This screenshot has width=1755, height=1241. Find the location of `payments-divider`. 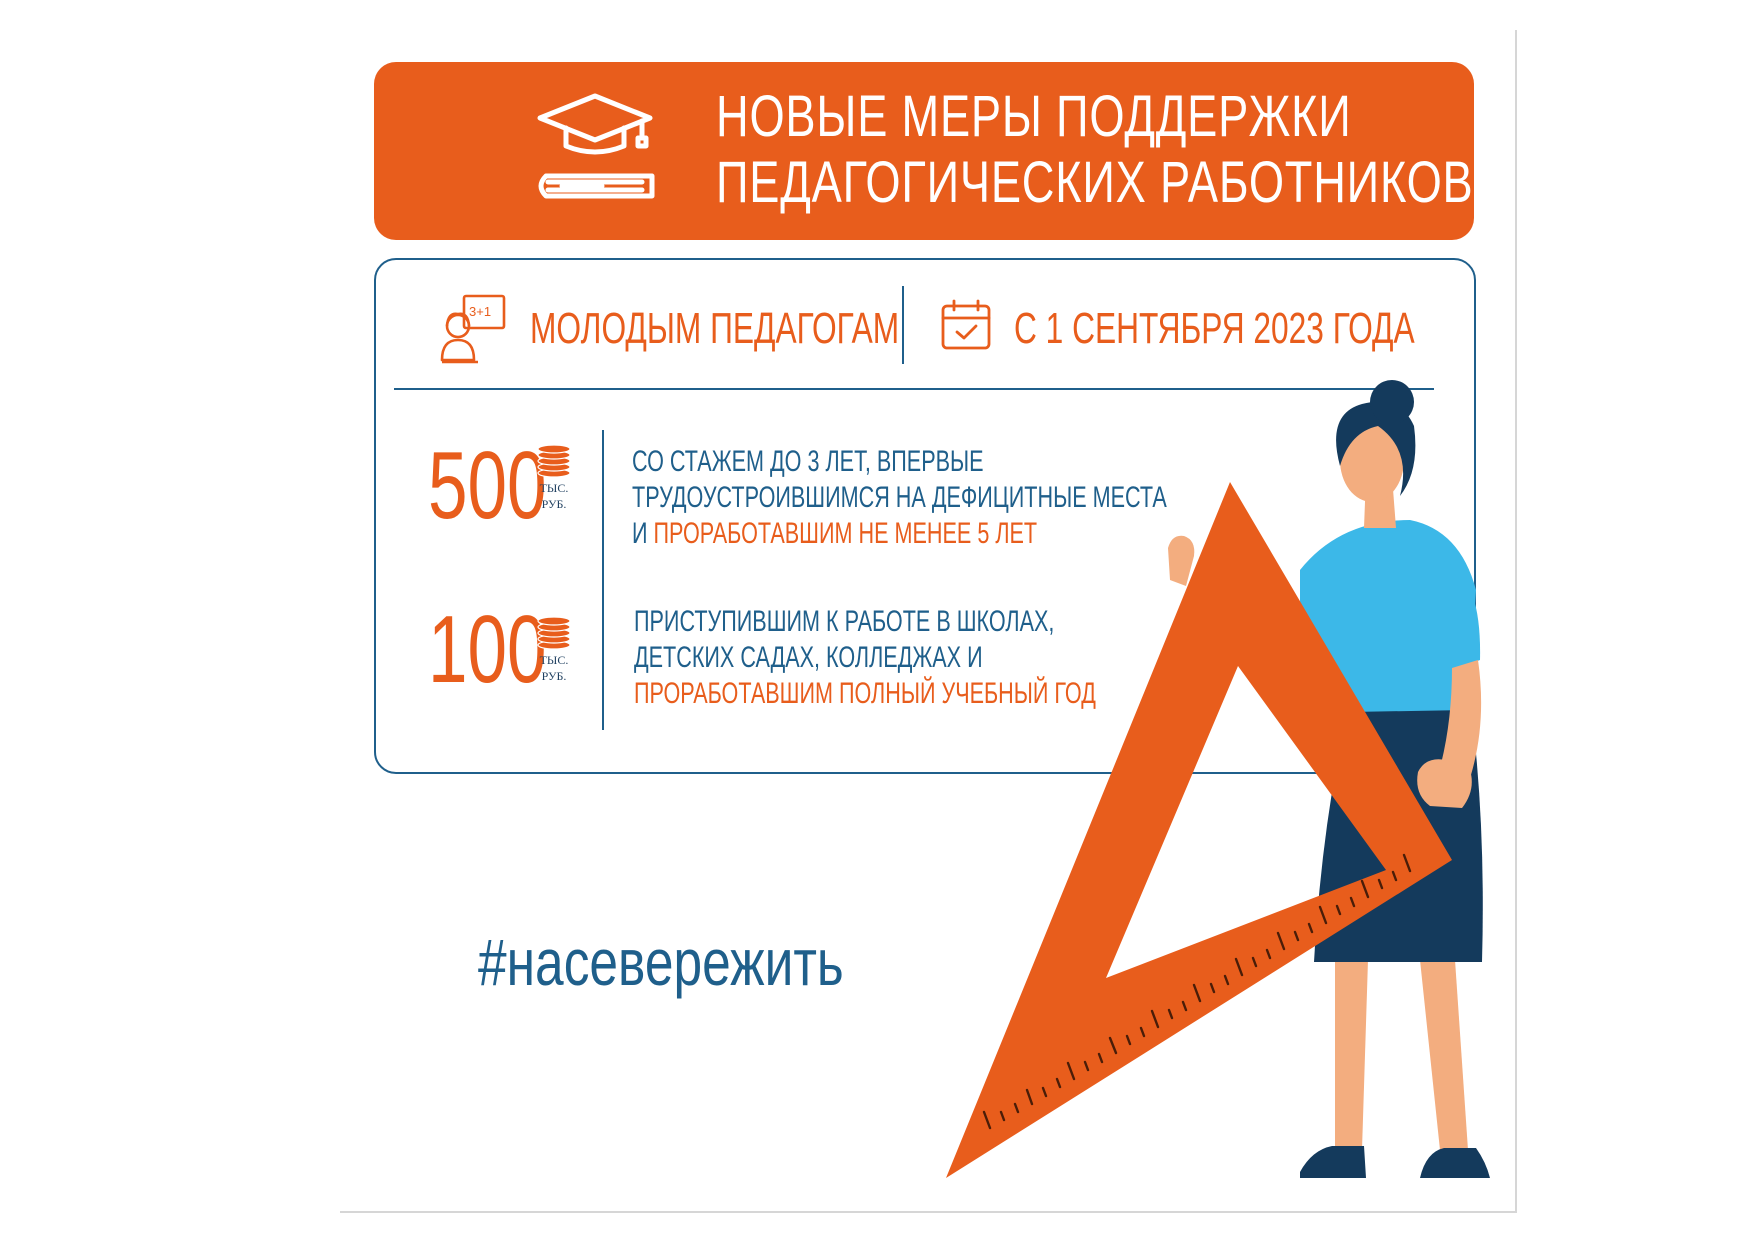

payments-divider is located at coordinates (603, 580).